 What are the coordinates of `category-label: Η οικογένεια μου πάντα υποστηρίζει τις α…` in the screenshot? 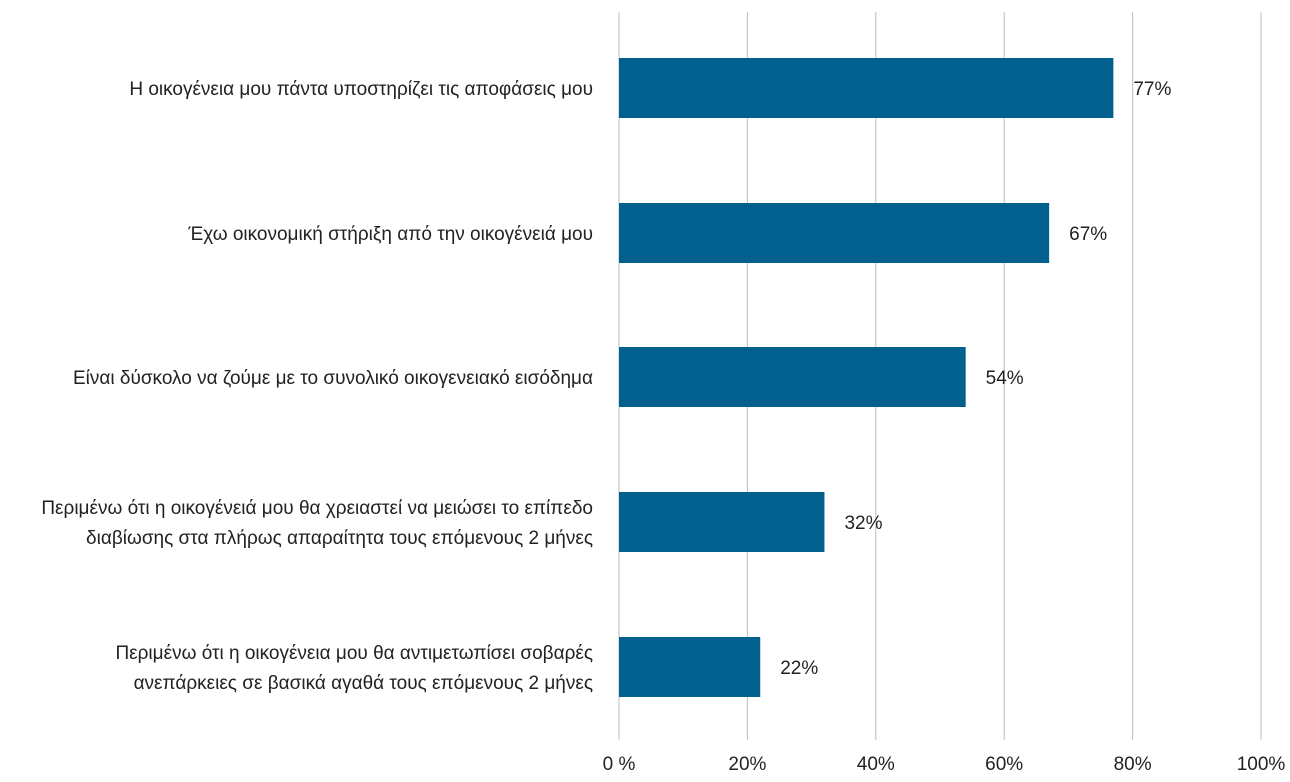 It's located at (361, 89).